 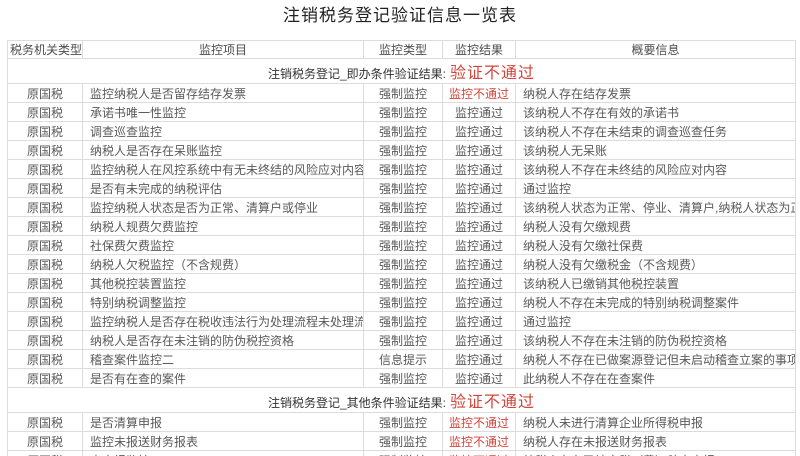 What do you see at coordinates (655, 340) in the screenshot?
I see `cell-summary: 该纳税人不存在未注销的防伪税控资格` at bounding box center [655, 340].